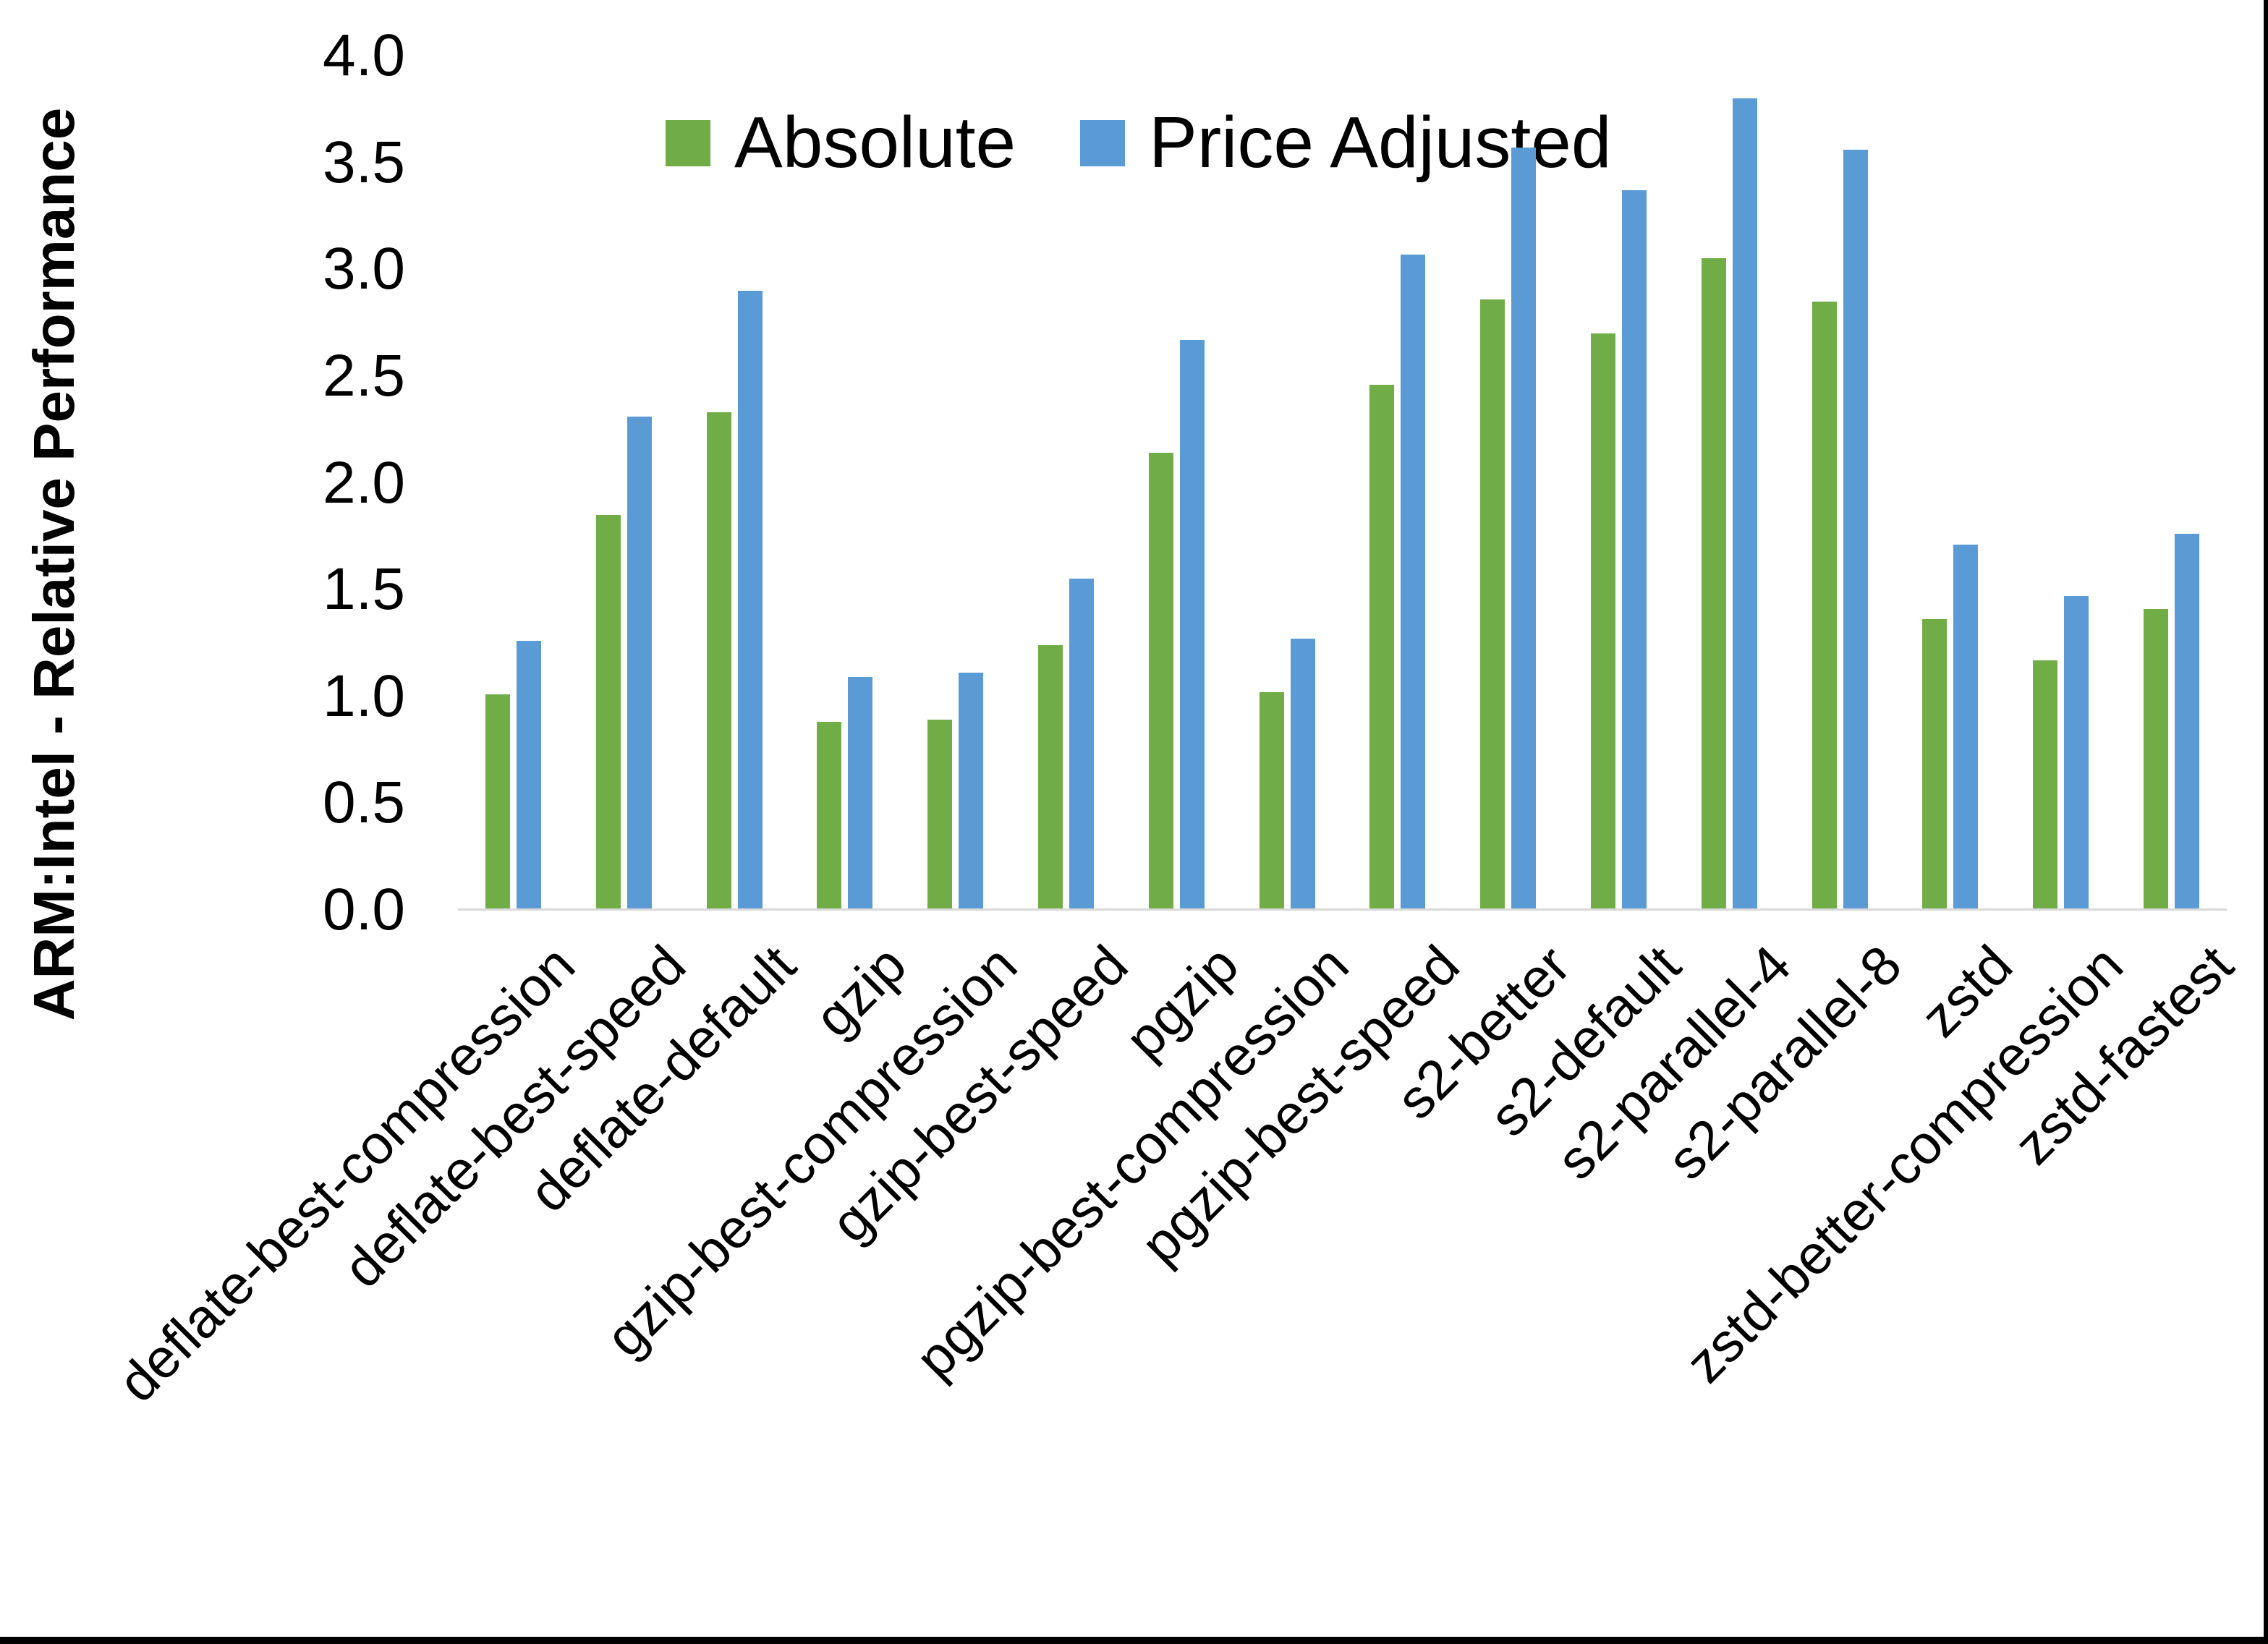 Image resolution: width=2268 pixels, height=1644 pixels. I want to click on x-axis-line, so click(1342, 909).